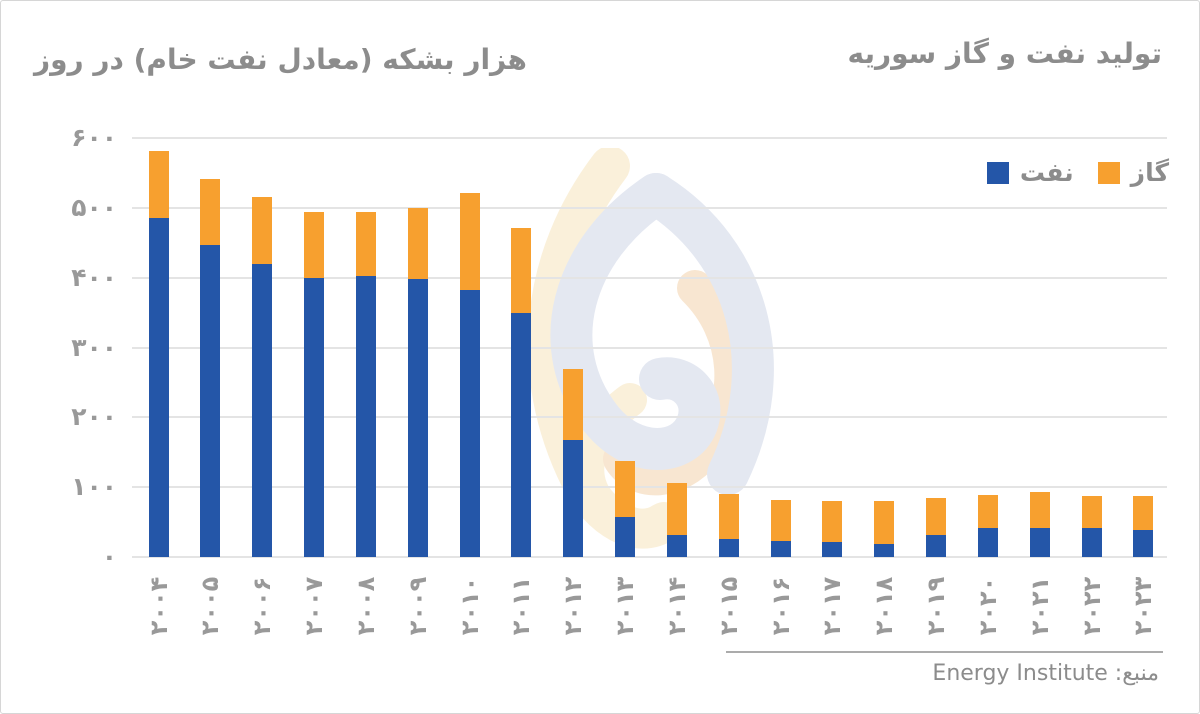 The image size is (1200, 714). What do you see at coordinates (314, 606) in the screenshot?
I see `x-tick-label: ۲۰۰۷` at bounding box center [314, 606].